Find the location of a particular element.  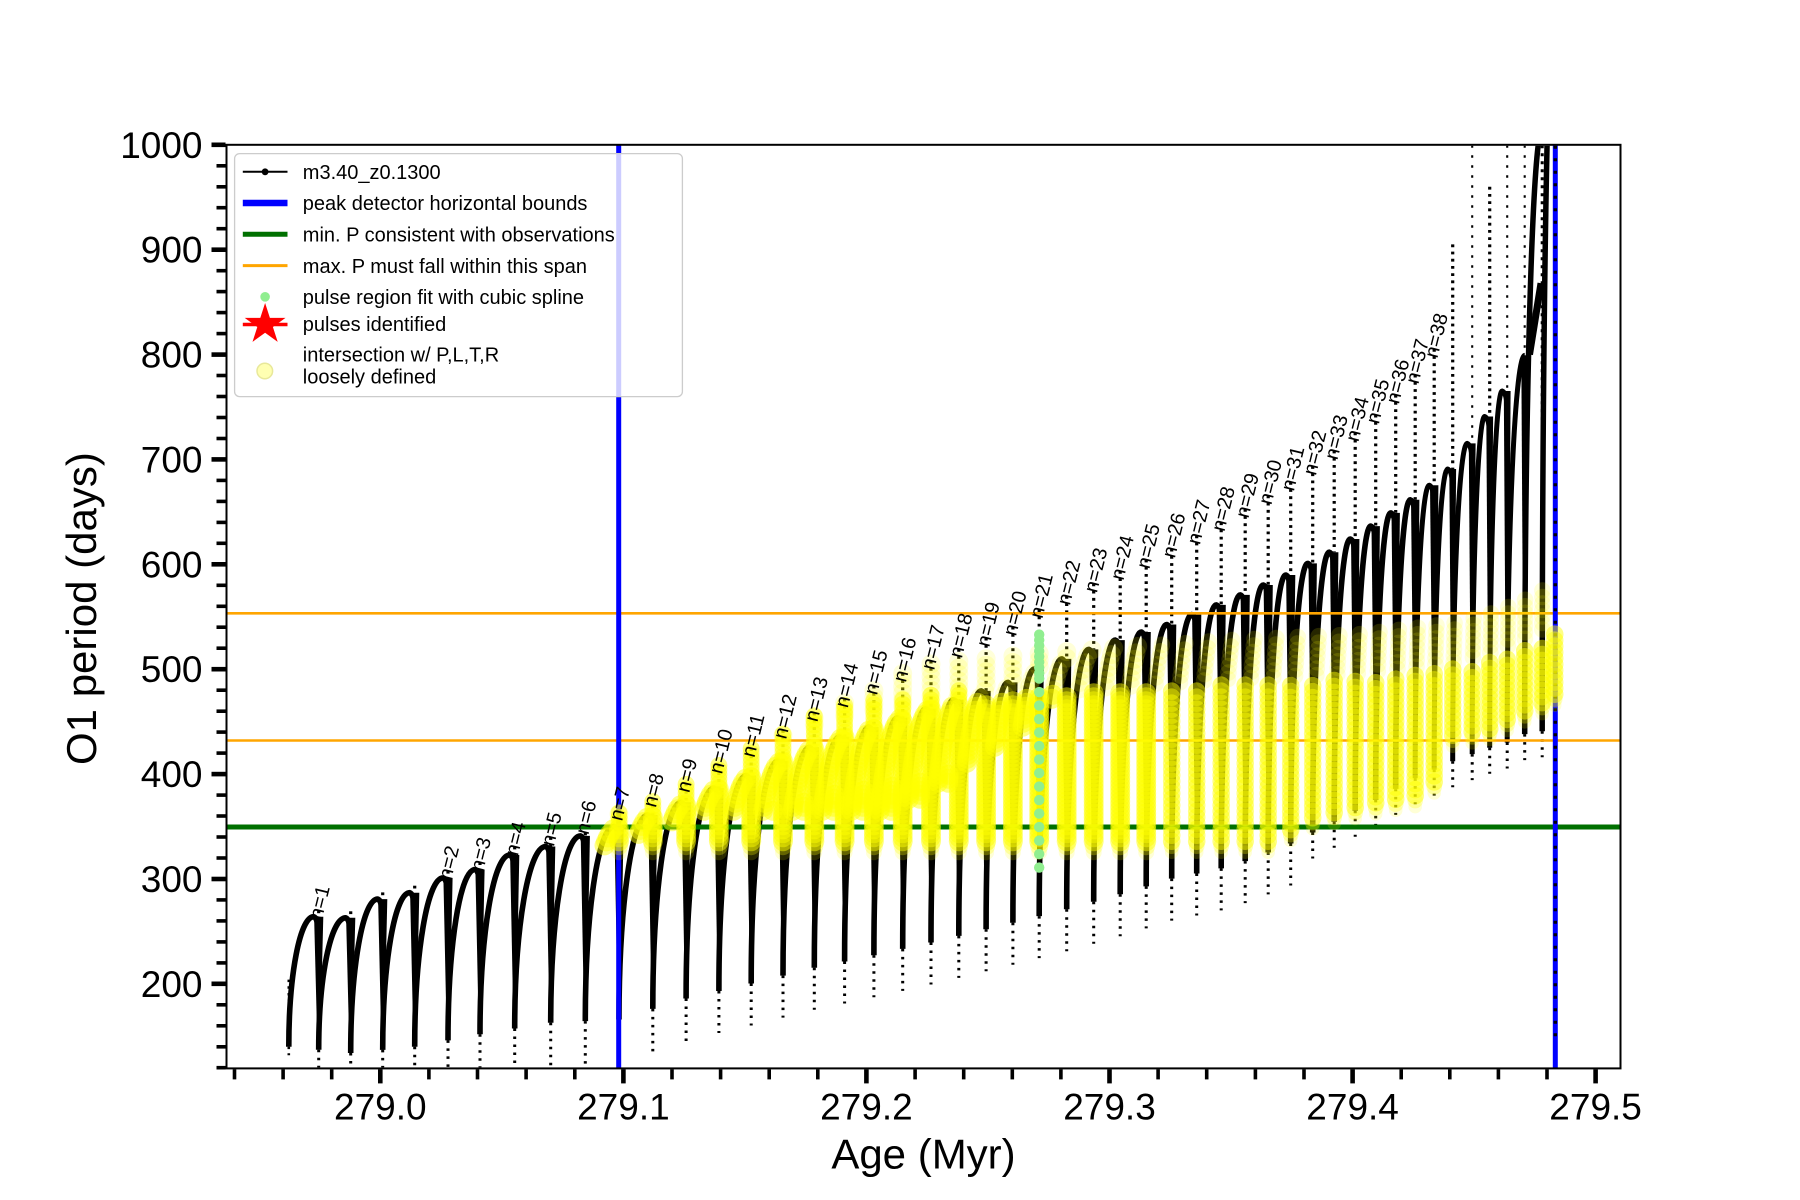

svg-text:min. P consistent with observa: min. P consistent with observations is located at coordinates (459, 236).